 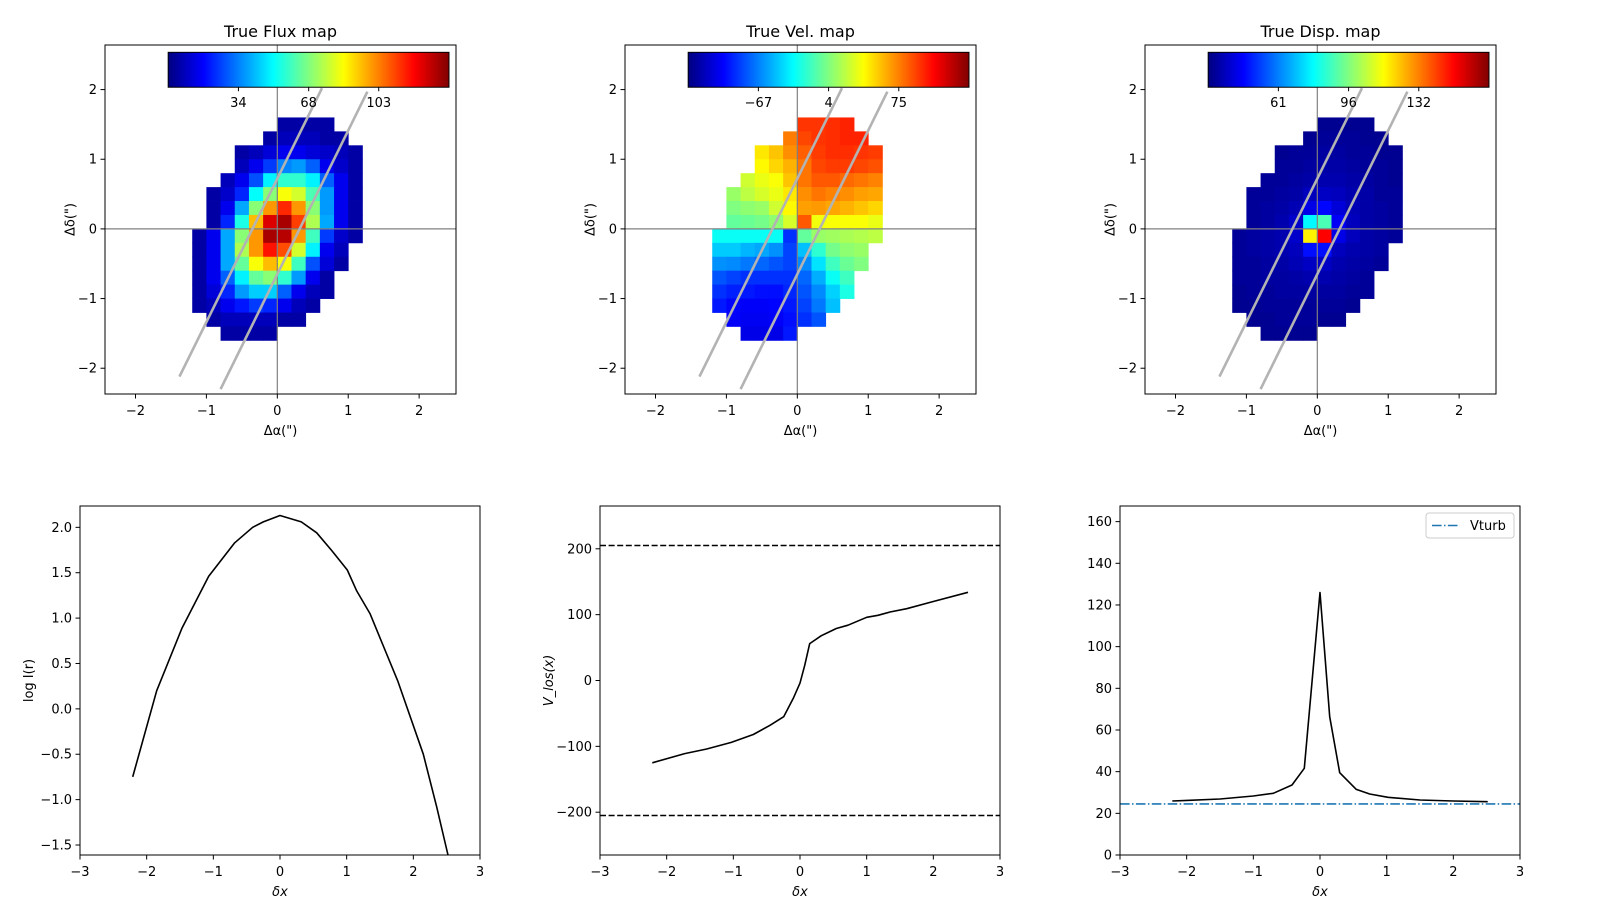 I want to click on slit-line, so click(x=251, y=232).